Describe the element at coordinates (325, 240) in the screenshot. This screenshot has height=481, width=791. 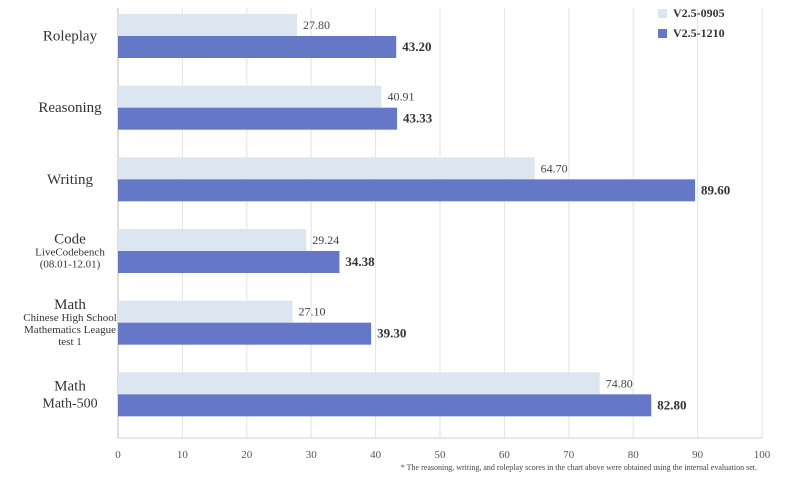
I see `bar-value-label: 29.24` at that location.